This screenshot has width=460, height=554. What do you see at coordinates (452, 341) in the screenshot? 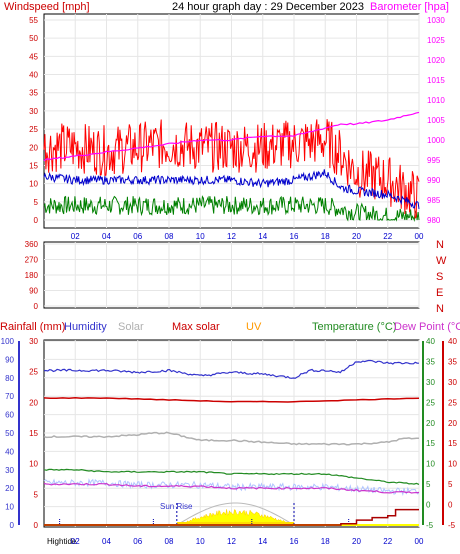
I see `y-tick-dewpoint: 40` at bounding box center [452, 341].